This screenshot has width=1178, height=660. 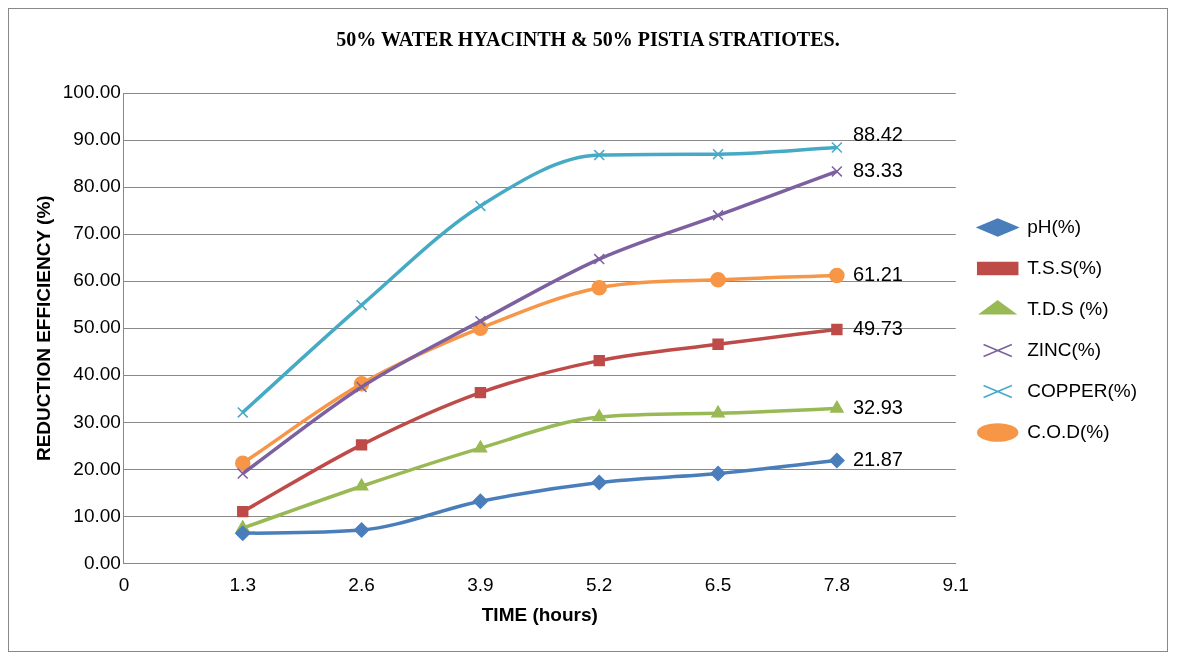 What do you see at coordinates (102, 562) in the screenshot?
I see `y-tick-label: 0.00` at bounding box center [102, 562].